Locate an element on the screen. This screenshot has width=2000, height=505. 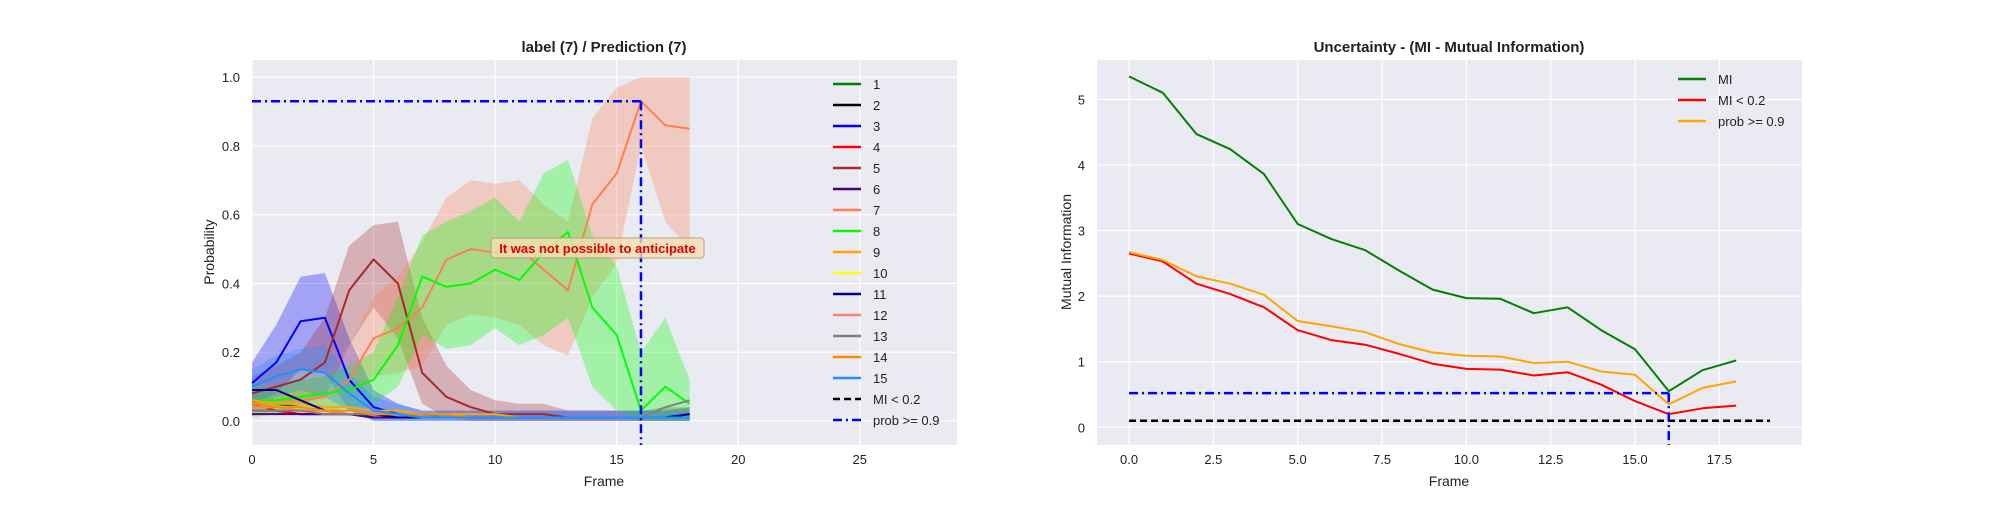
legend-label: 11 is located at coordinates (880, 294).